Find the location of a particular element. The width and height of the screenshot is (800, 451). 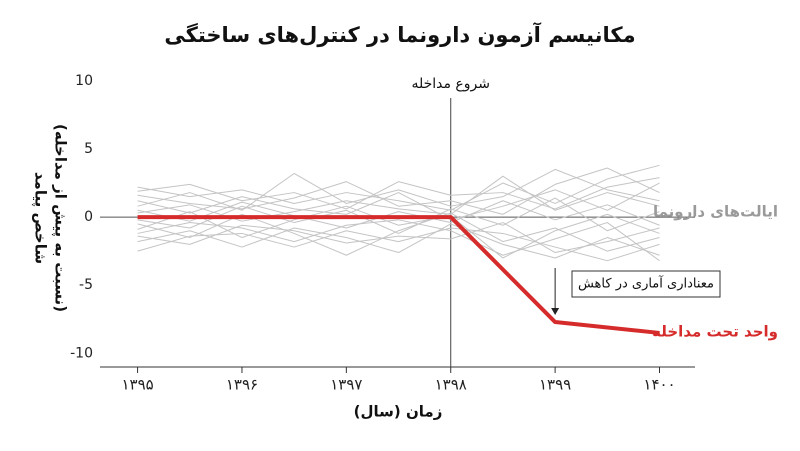

y-tick-label: 10 is located at coordinates (84, 81).